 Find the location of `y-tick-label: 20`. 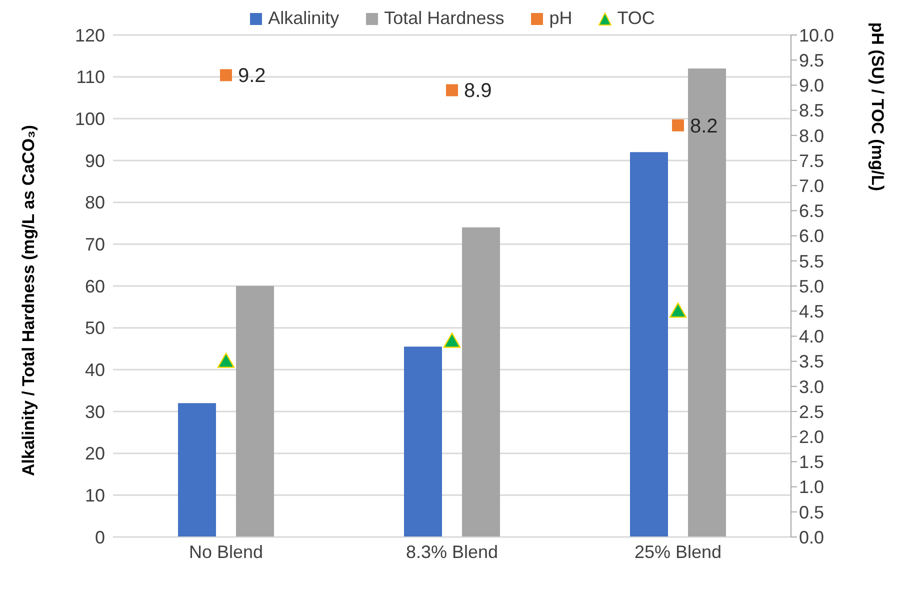

y-tick-label: 20 is located at coordinates (94, 454).